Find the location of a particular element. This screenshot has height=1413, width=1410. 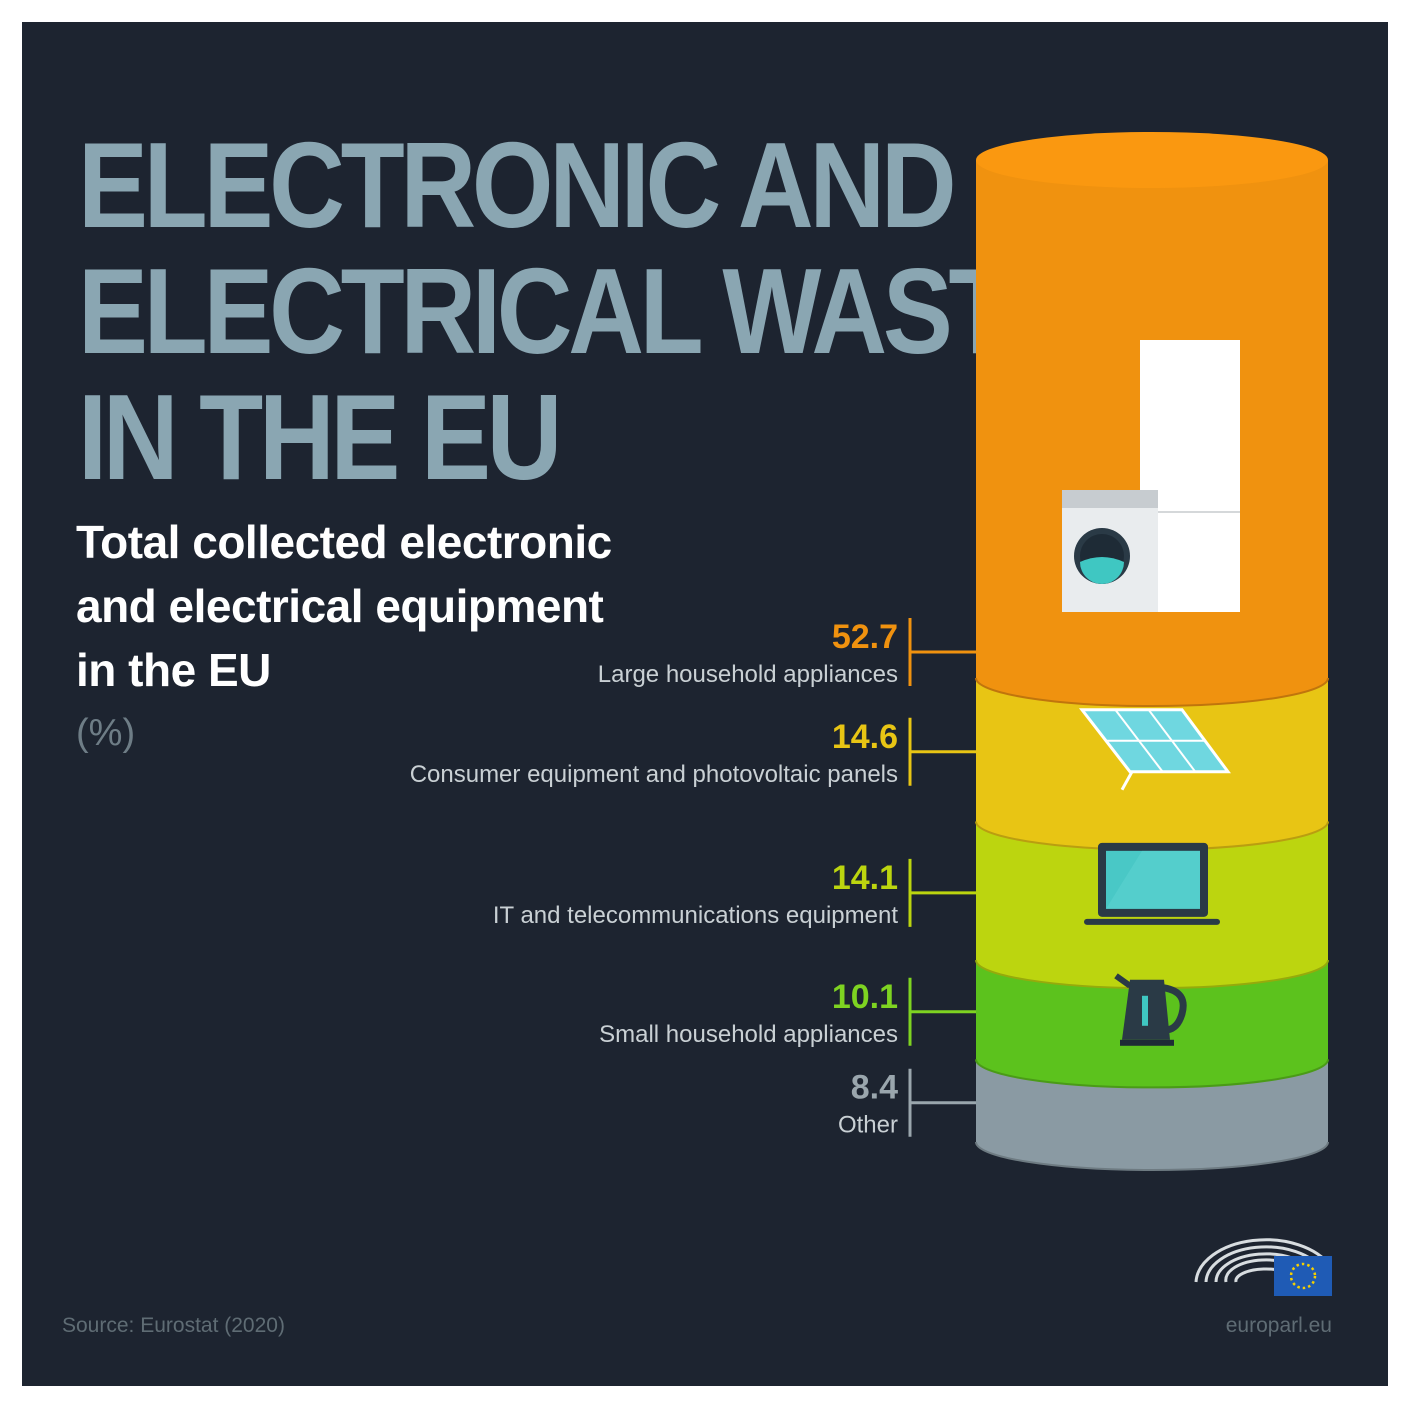

segment-label: 14.1 IT and telecommunications equipment is located at coordinates (734, 893).